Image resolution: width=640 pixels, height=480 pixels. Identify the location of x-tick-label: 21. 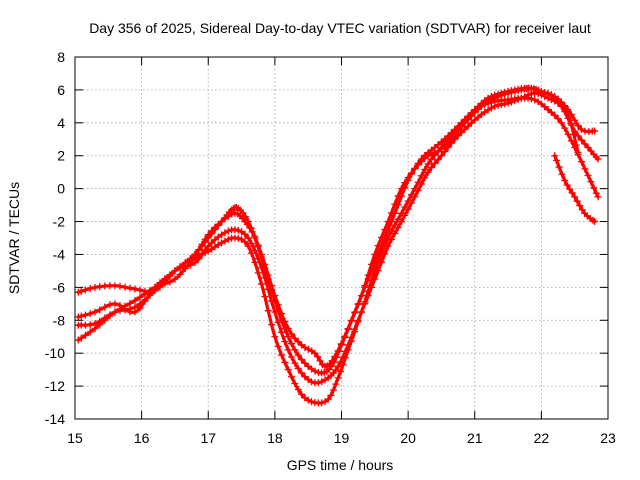
(475, 438).